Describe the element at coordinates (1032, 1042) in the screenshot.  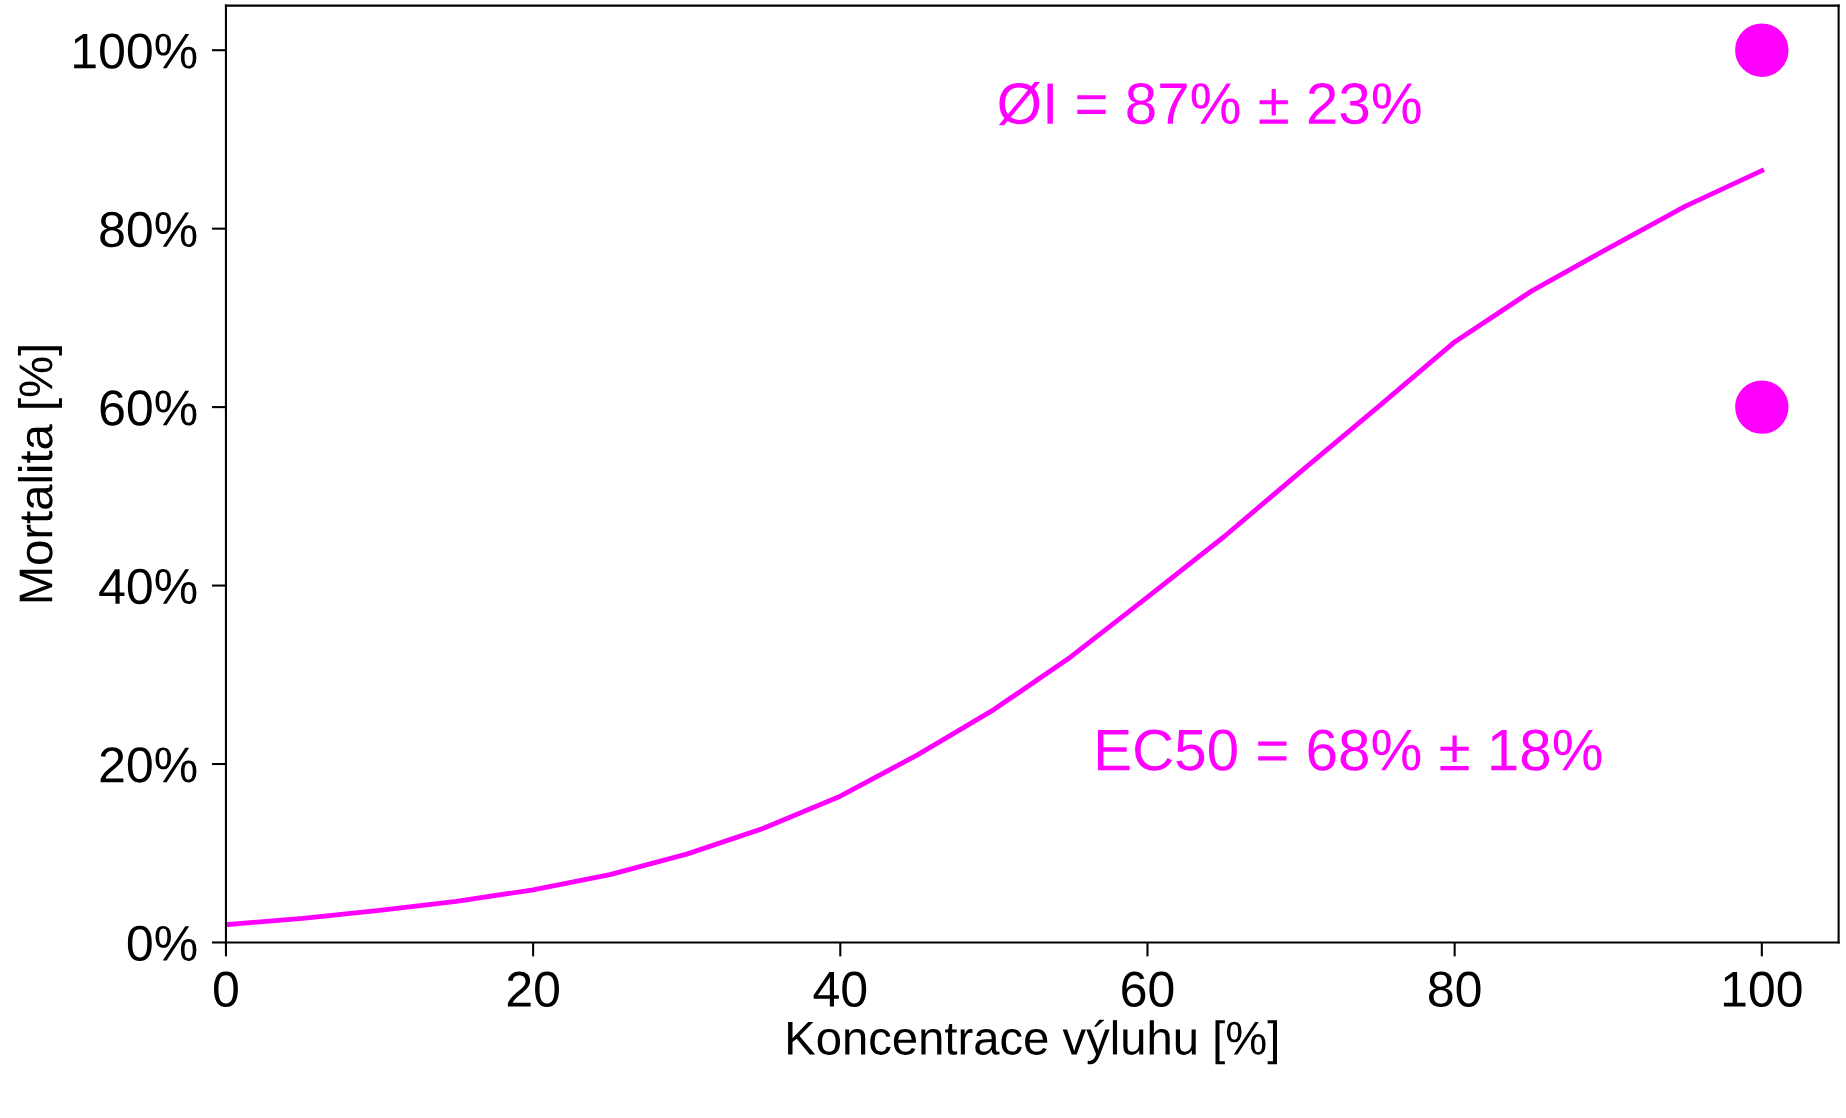
I see `x-axis-title: Koncentrace výluhu [%]` at that location.